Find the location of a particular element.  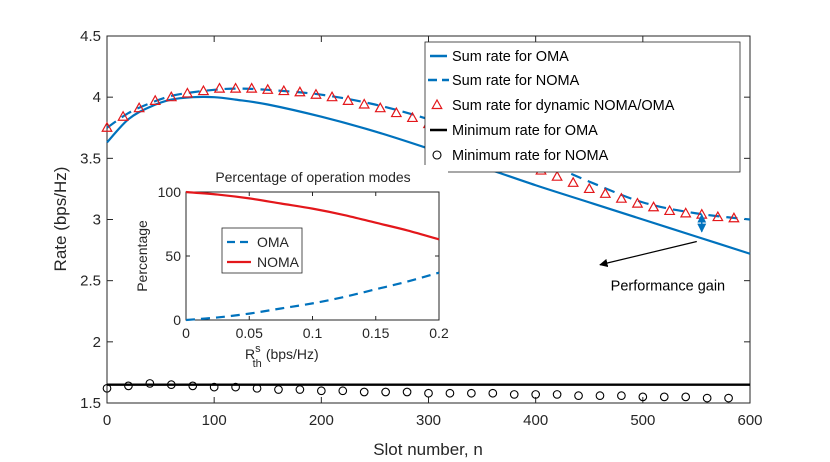

inset-series-oma-line is located at coordinates (312, 296).